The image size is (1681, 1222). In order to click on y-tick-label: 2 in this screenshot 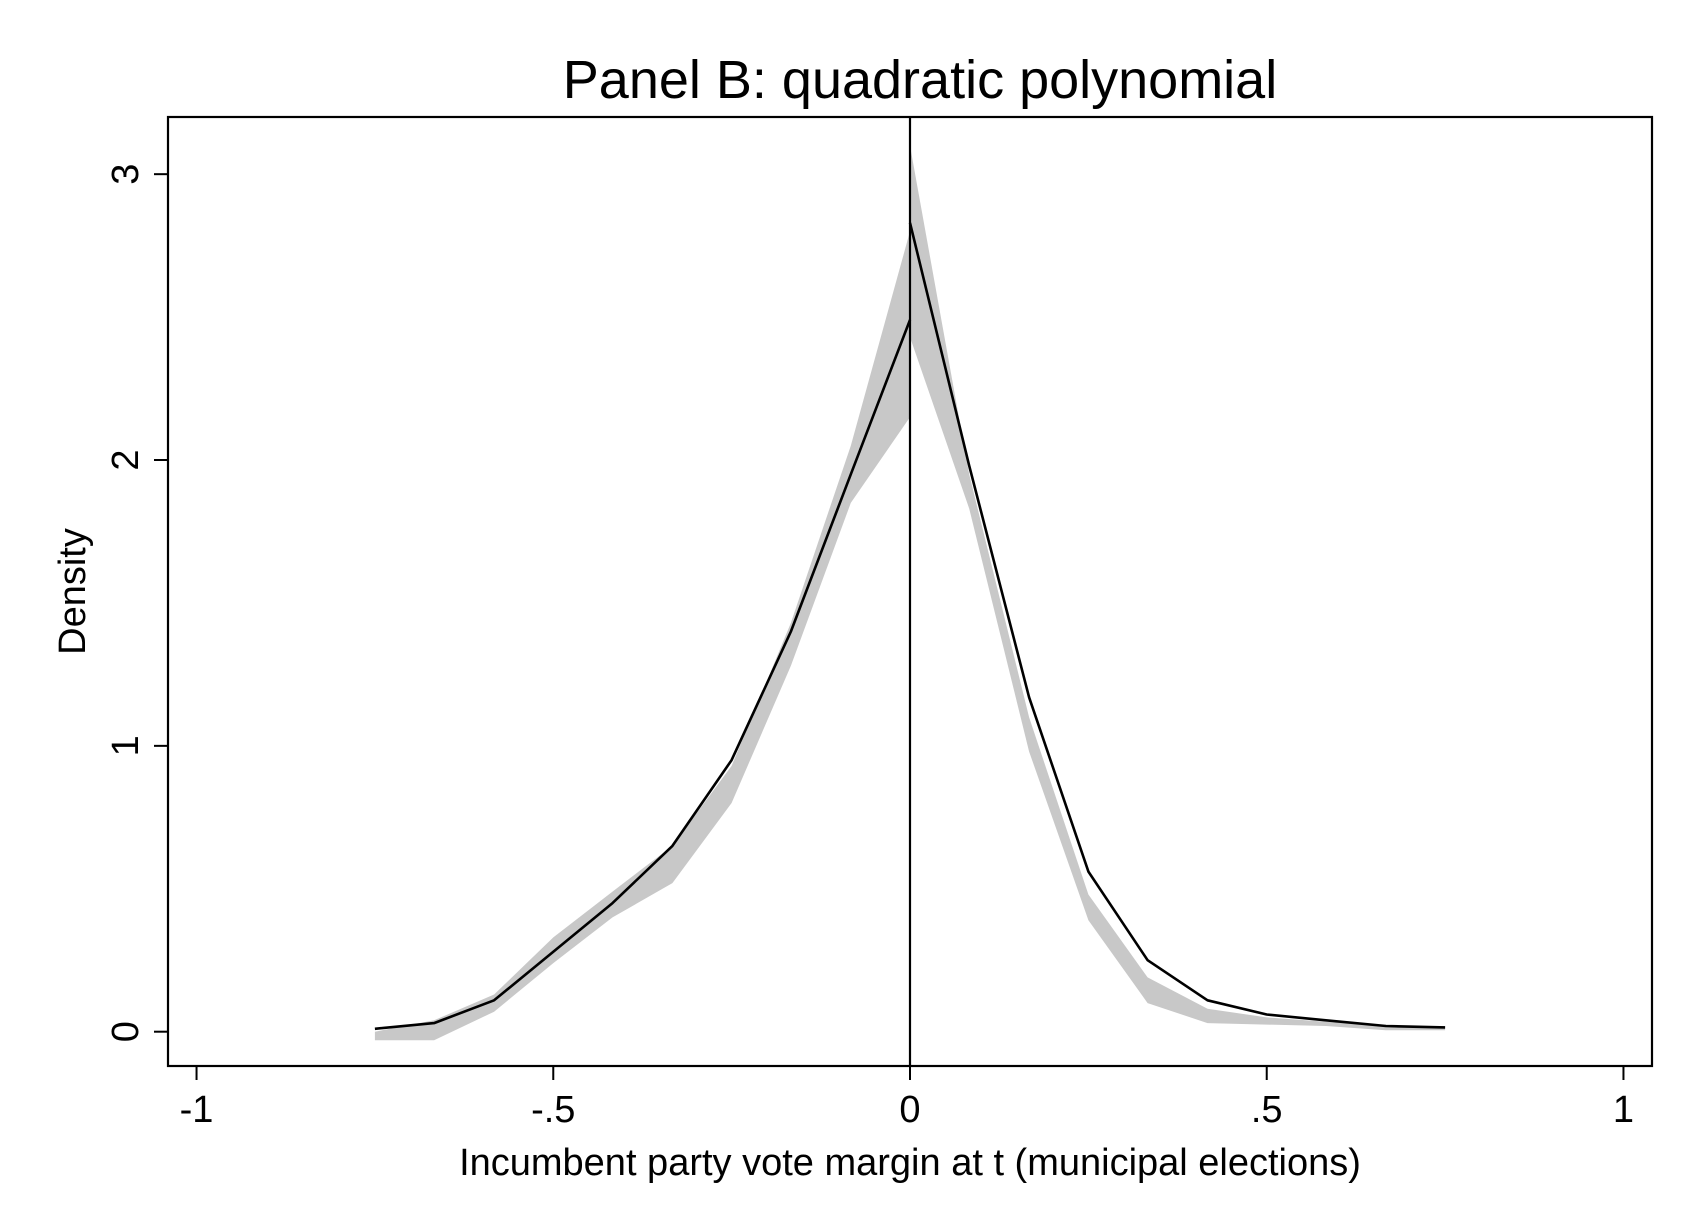, I will do `click(126, 459)`.